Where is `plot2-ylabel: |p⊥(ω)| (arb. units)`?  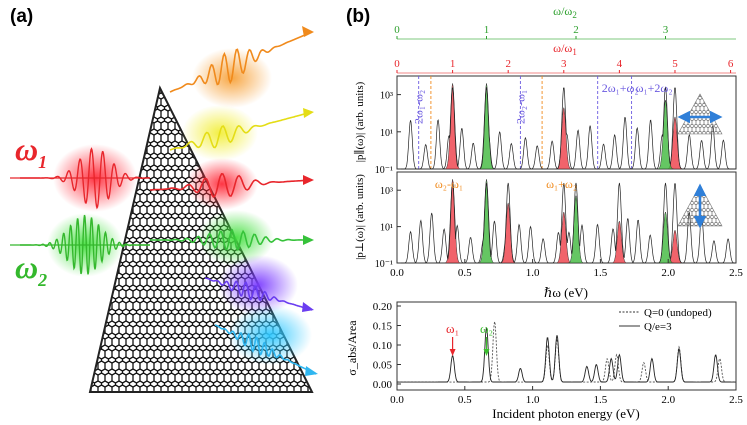
plot2-ylabel: |p⊥(ω)| (arb. units) is located at coordinates (360, 217).